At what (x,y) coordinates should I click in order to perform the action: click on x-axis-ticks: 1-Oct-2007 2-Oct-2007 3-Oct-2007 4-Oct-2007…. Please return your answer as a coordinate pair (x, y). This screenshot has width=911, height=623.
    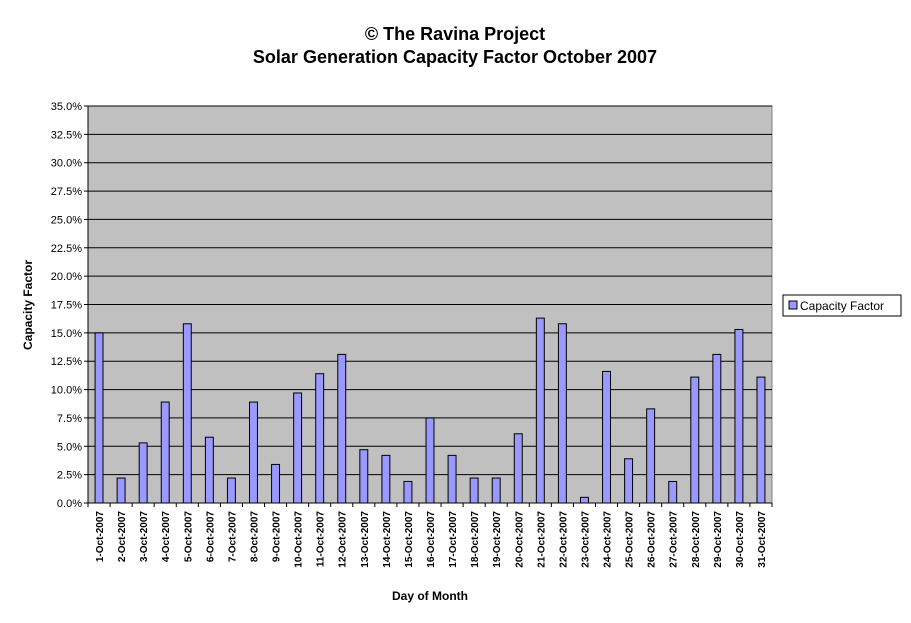
    Looking at the image, I should click on (430, 535).